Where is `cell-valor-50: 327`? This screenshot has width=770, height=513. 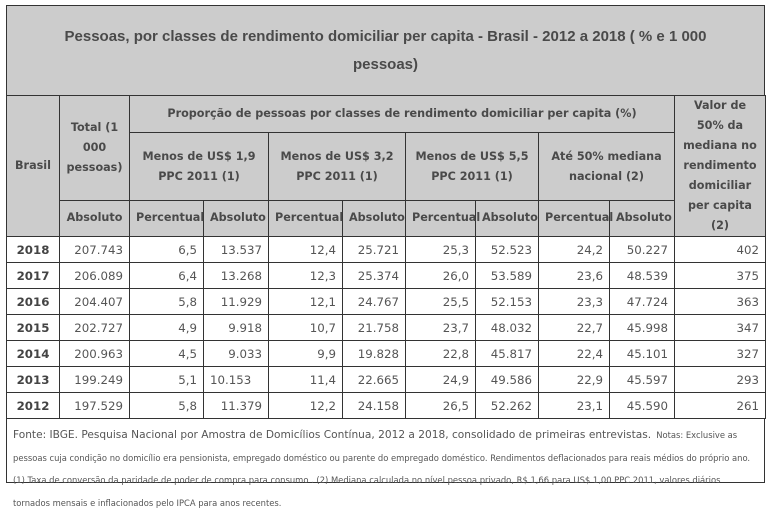
cell-valor-50: 327 is located at coordinates (720, 353).